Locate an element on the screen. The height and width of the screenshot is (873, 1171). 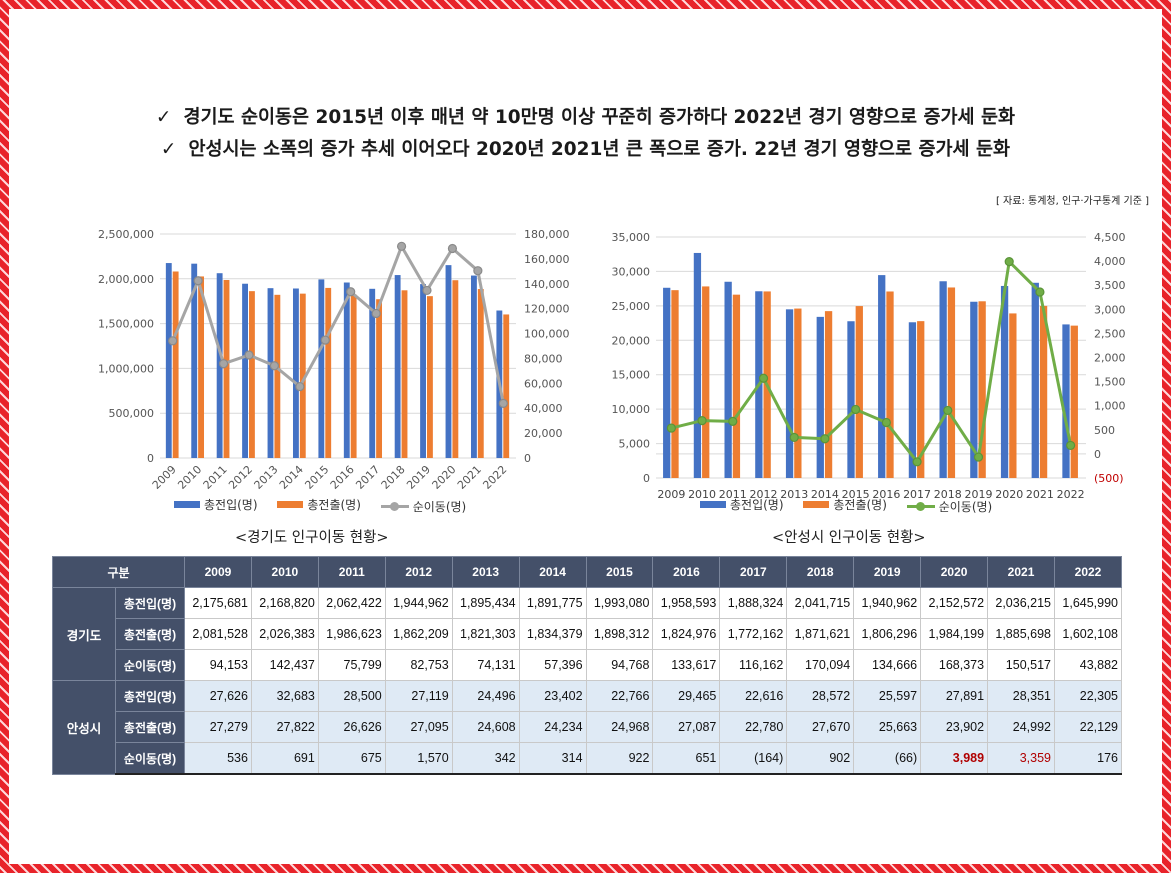
y-tick-label-left: 20,000 is located at coordinates (631, 340).